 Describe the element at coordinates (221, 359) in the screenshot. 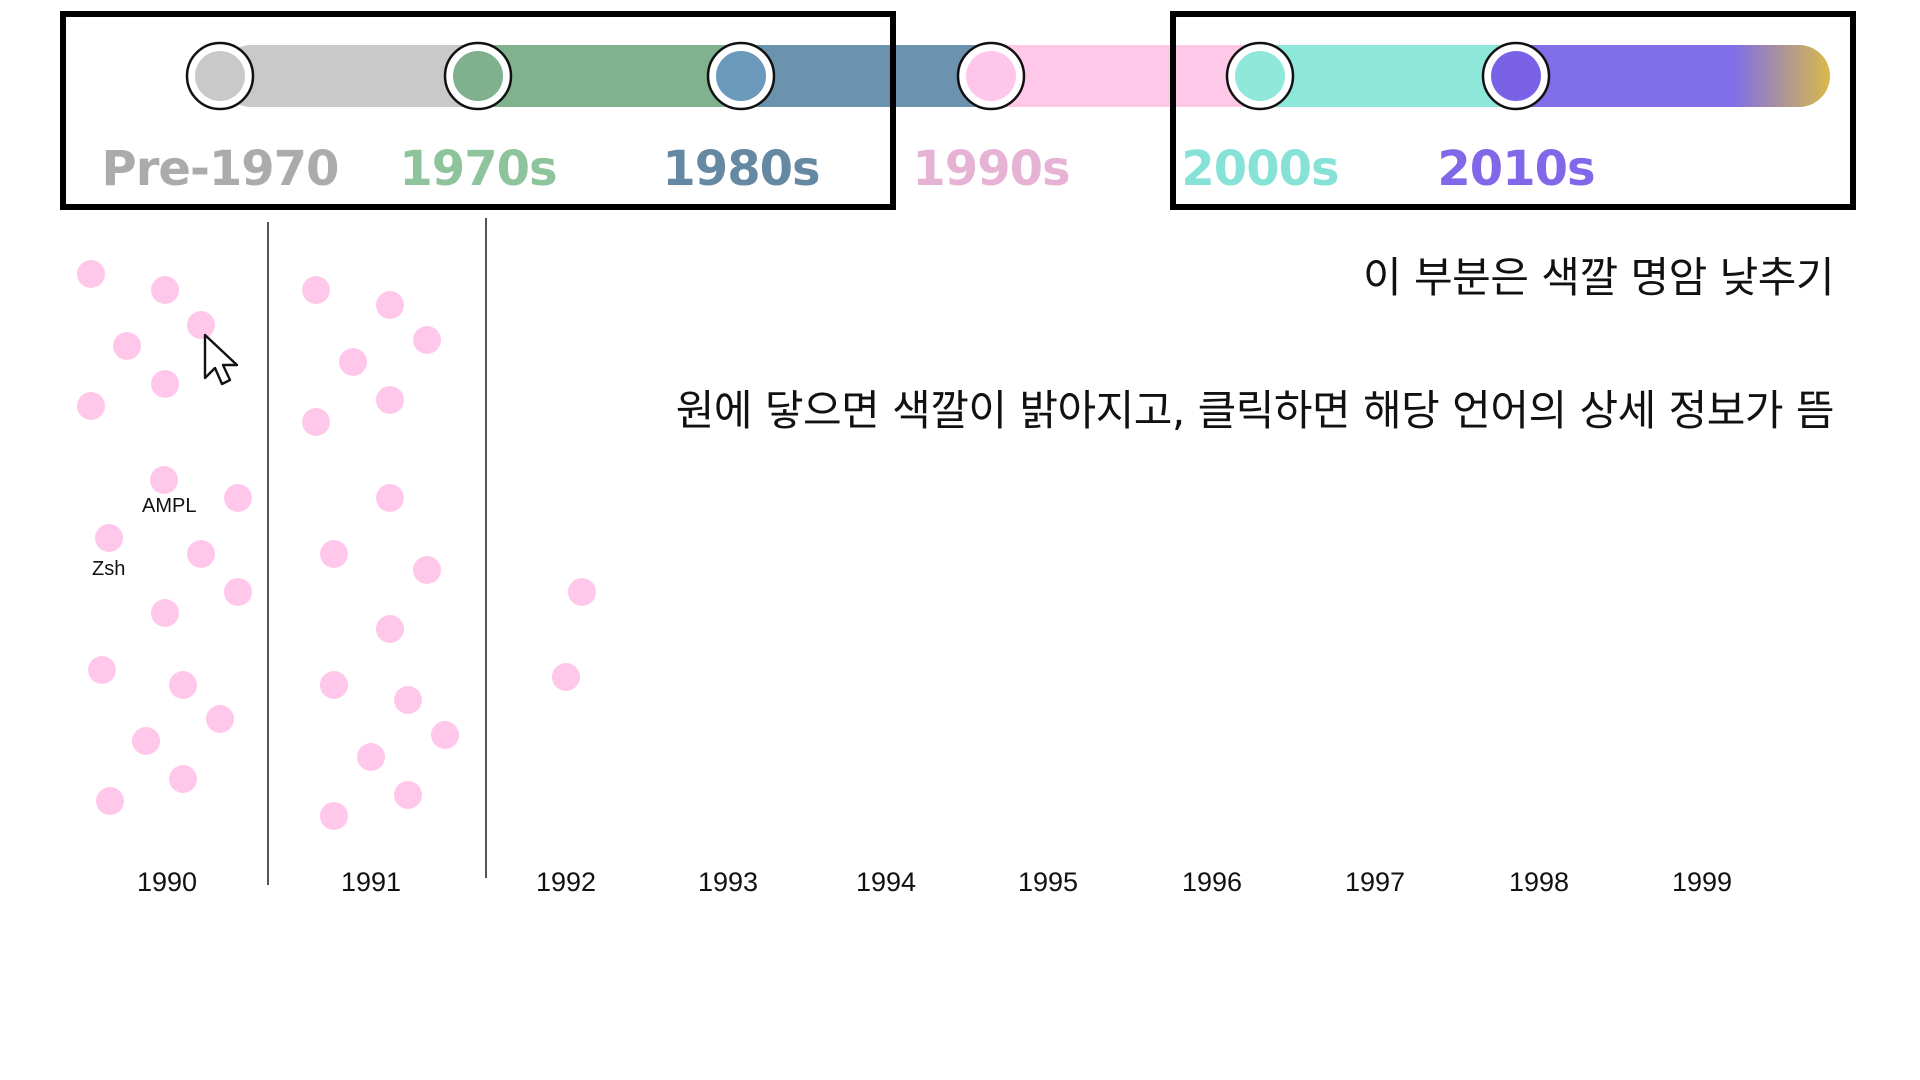

I see `arrow-cursor-icon` at that location.